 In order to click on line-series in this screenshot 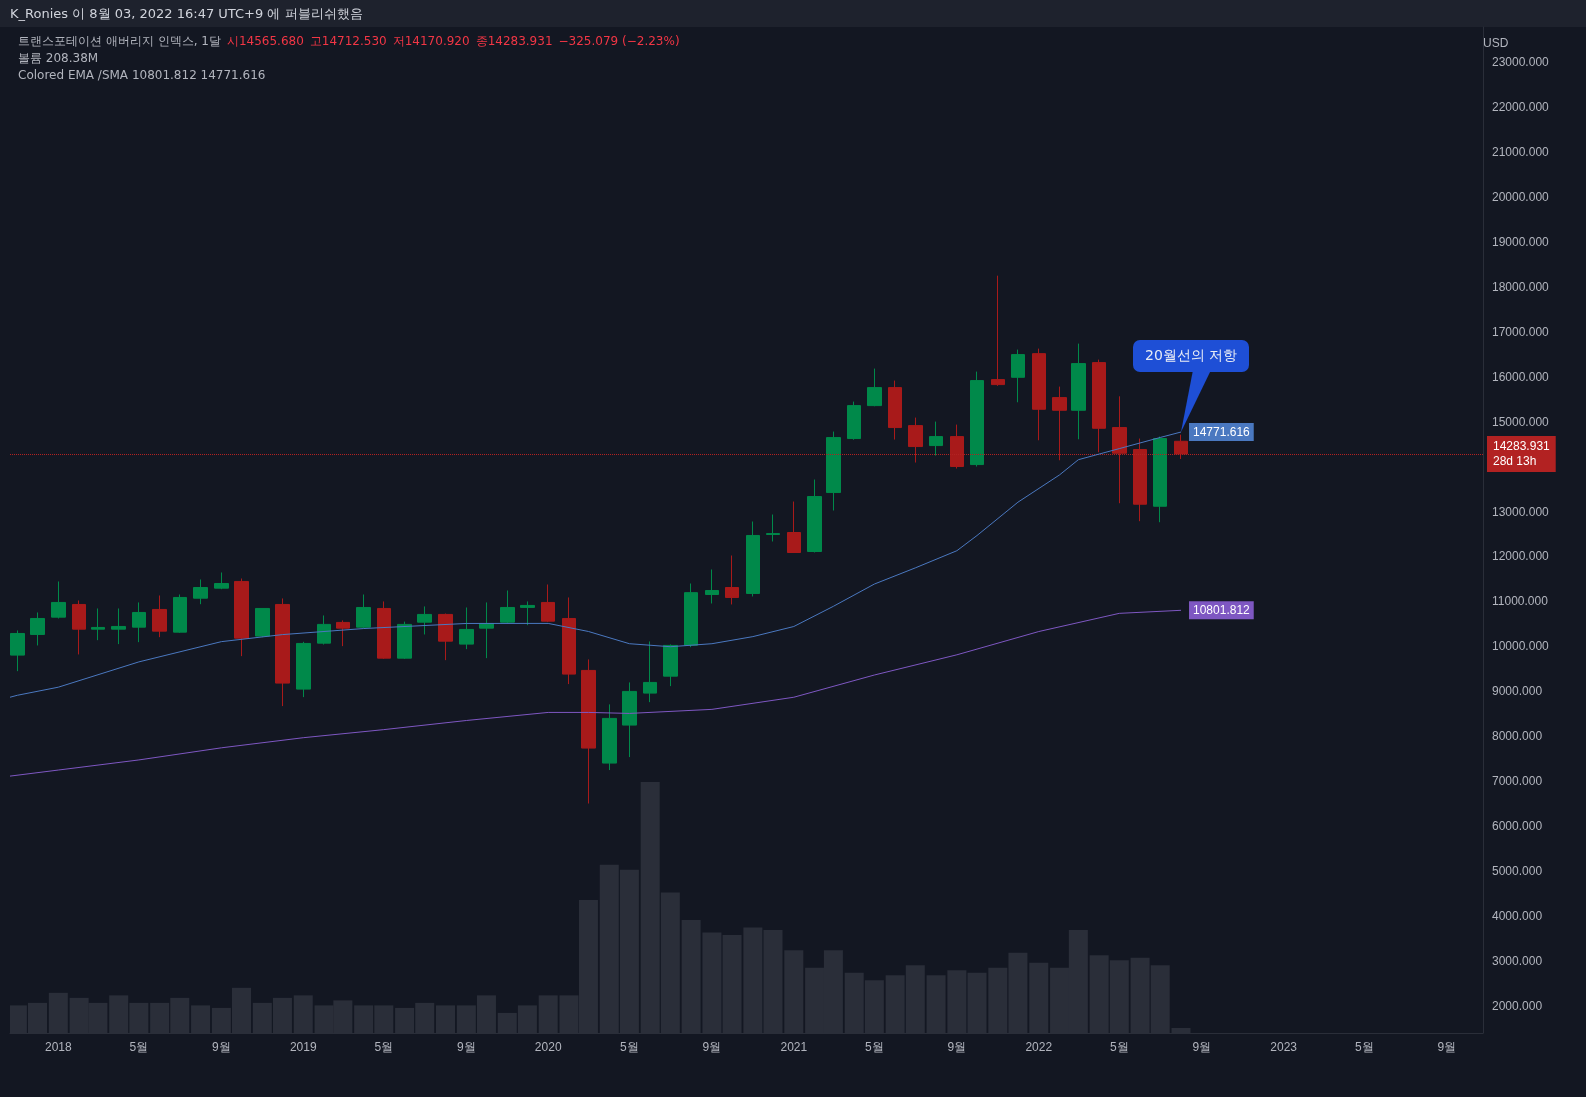, I will do `click(595, 693)`.